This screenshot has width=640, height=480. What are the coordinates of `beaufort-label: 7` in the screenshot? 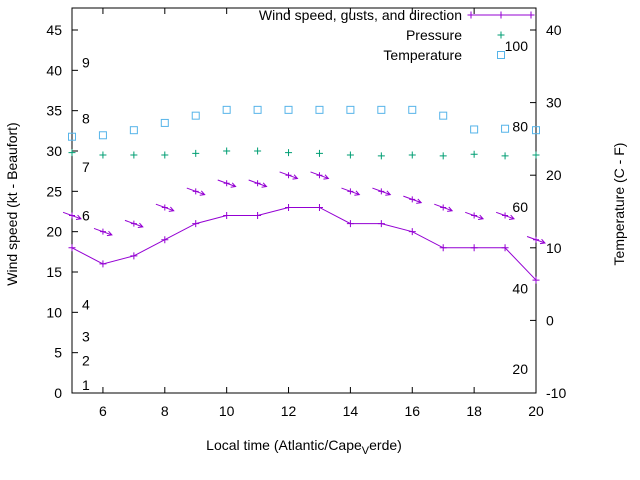 It's located at (86, 167).